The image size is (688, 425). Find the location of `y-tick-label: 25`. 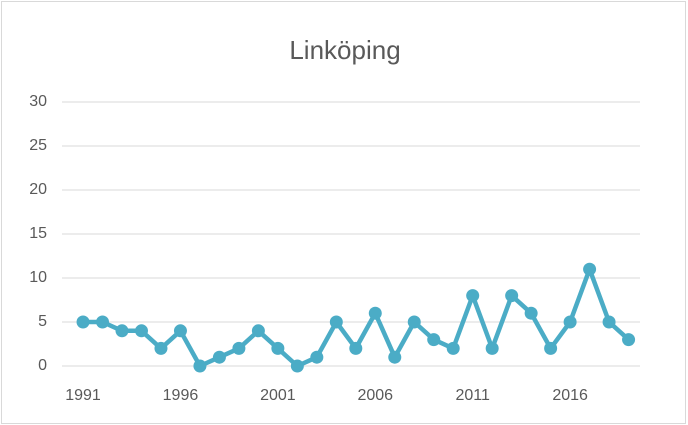

y-tick-label: 25 is located at coordinates (38, 145).